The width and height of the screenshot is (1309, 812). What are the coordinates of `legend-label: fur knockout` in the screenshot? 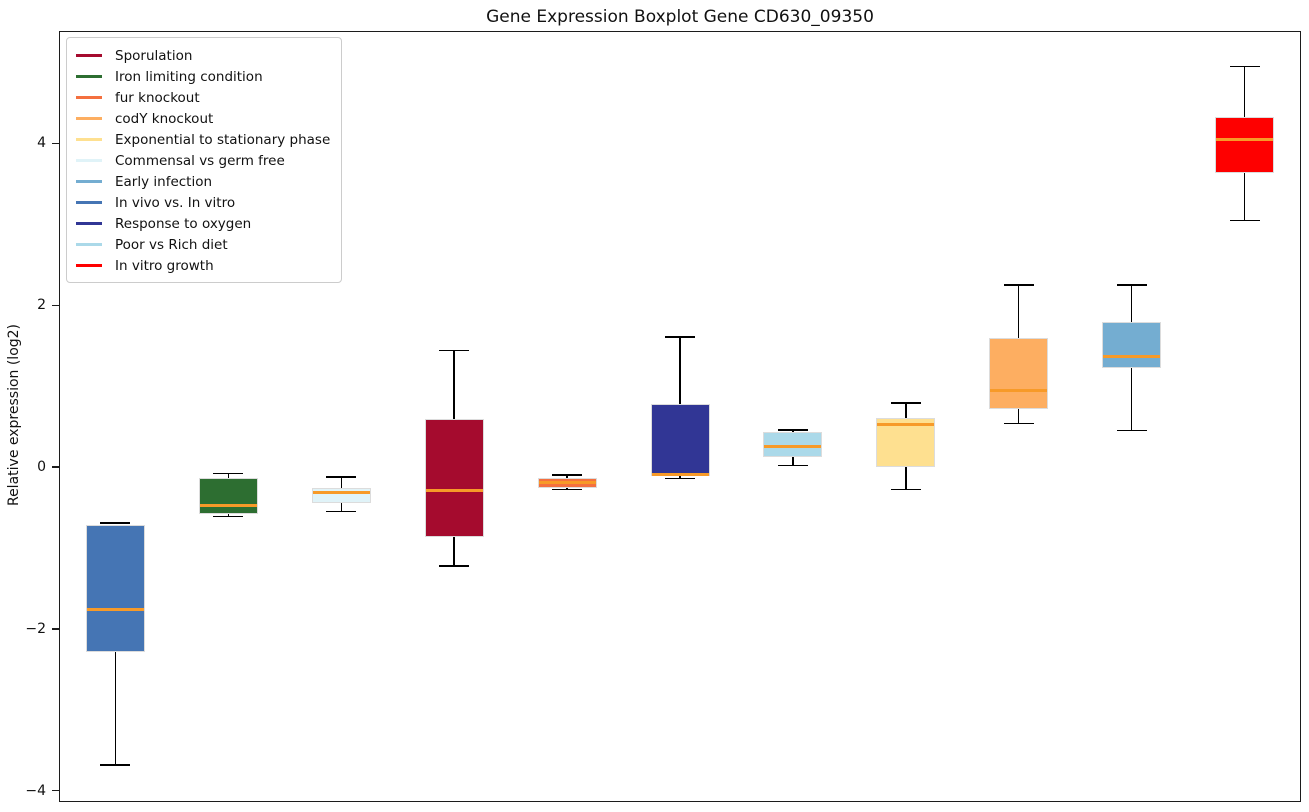 It's located at (157, 97).